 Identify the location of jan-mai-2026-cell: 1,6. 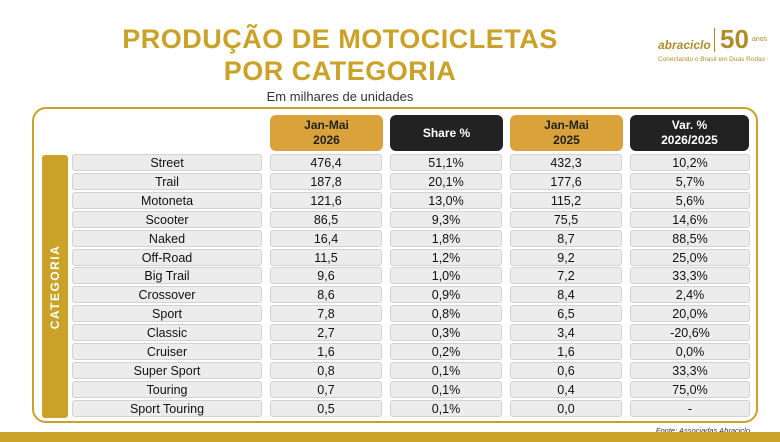
(326, 351).